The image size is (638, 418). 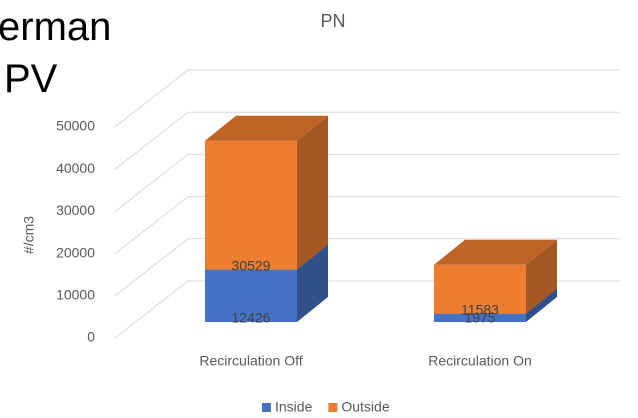 I want to click on x-tick-label: Recirculation Off, so click(x=250, y=361).